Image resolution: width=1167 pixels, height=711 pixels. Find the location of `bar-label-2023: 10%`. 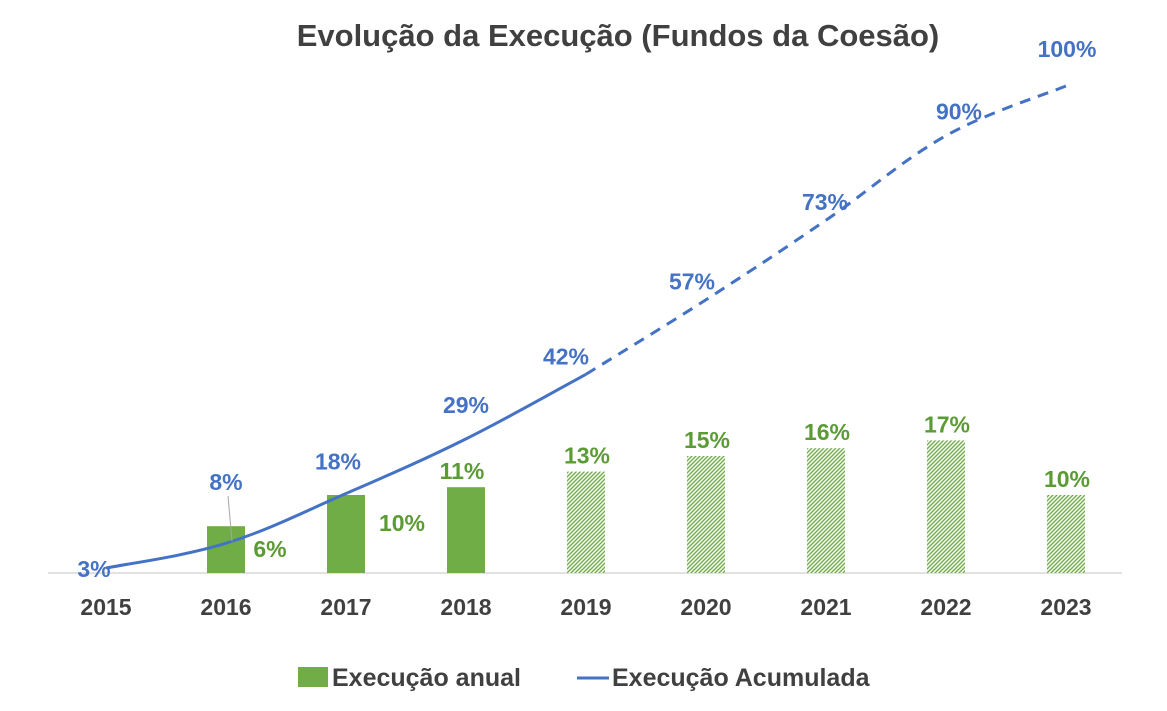

bar-label-2023: 10% is located at coordinates (1067, 479).